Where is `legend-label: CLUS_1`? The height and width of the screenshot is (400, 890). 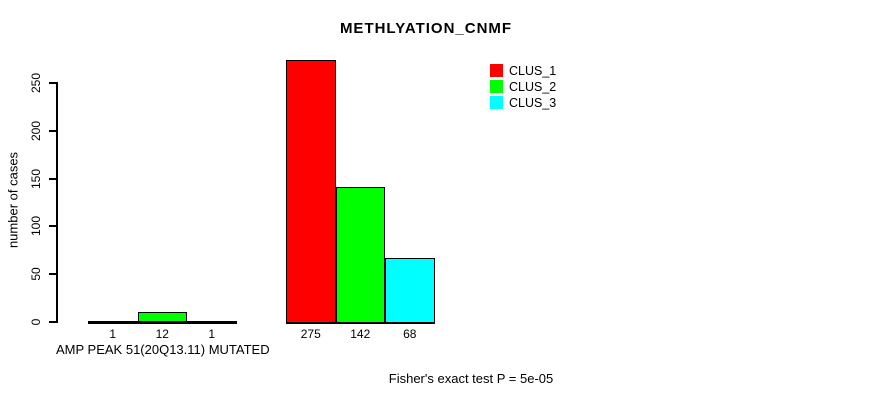 legend-label: CLUS_1 is located at coordinates (533, 70).